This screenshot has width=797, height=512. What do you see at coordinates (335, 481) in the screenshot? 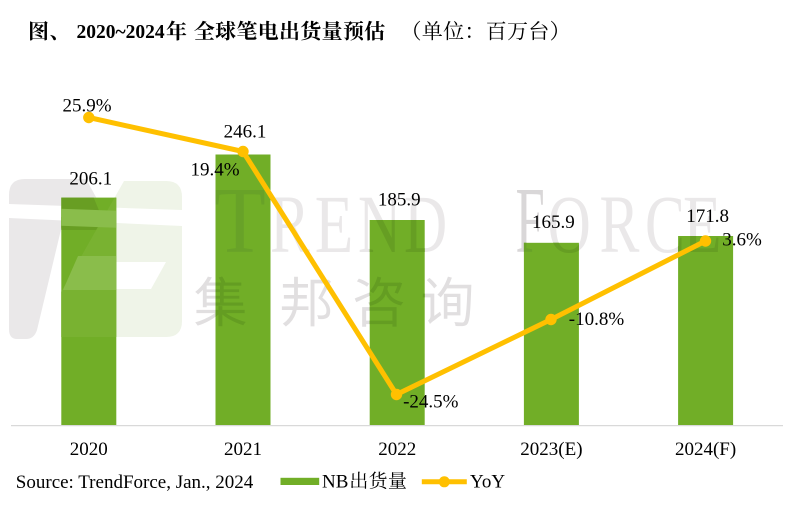
I see `svg-text: NB` at bounding box center [335, 481].